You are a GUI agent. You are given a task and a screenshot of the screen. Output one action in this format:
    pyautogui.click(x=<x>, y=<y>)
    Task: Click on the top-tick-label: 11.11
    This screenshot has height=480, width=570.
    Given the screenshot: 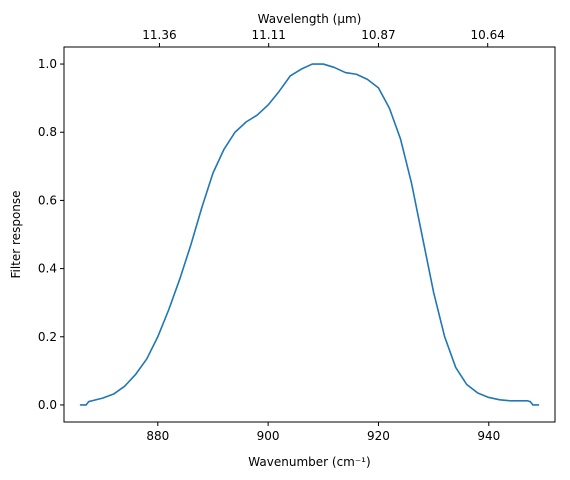 What is the action you would take?
    pyautogui.click(x=268, y=35)
    